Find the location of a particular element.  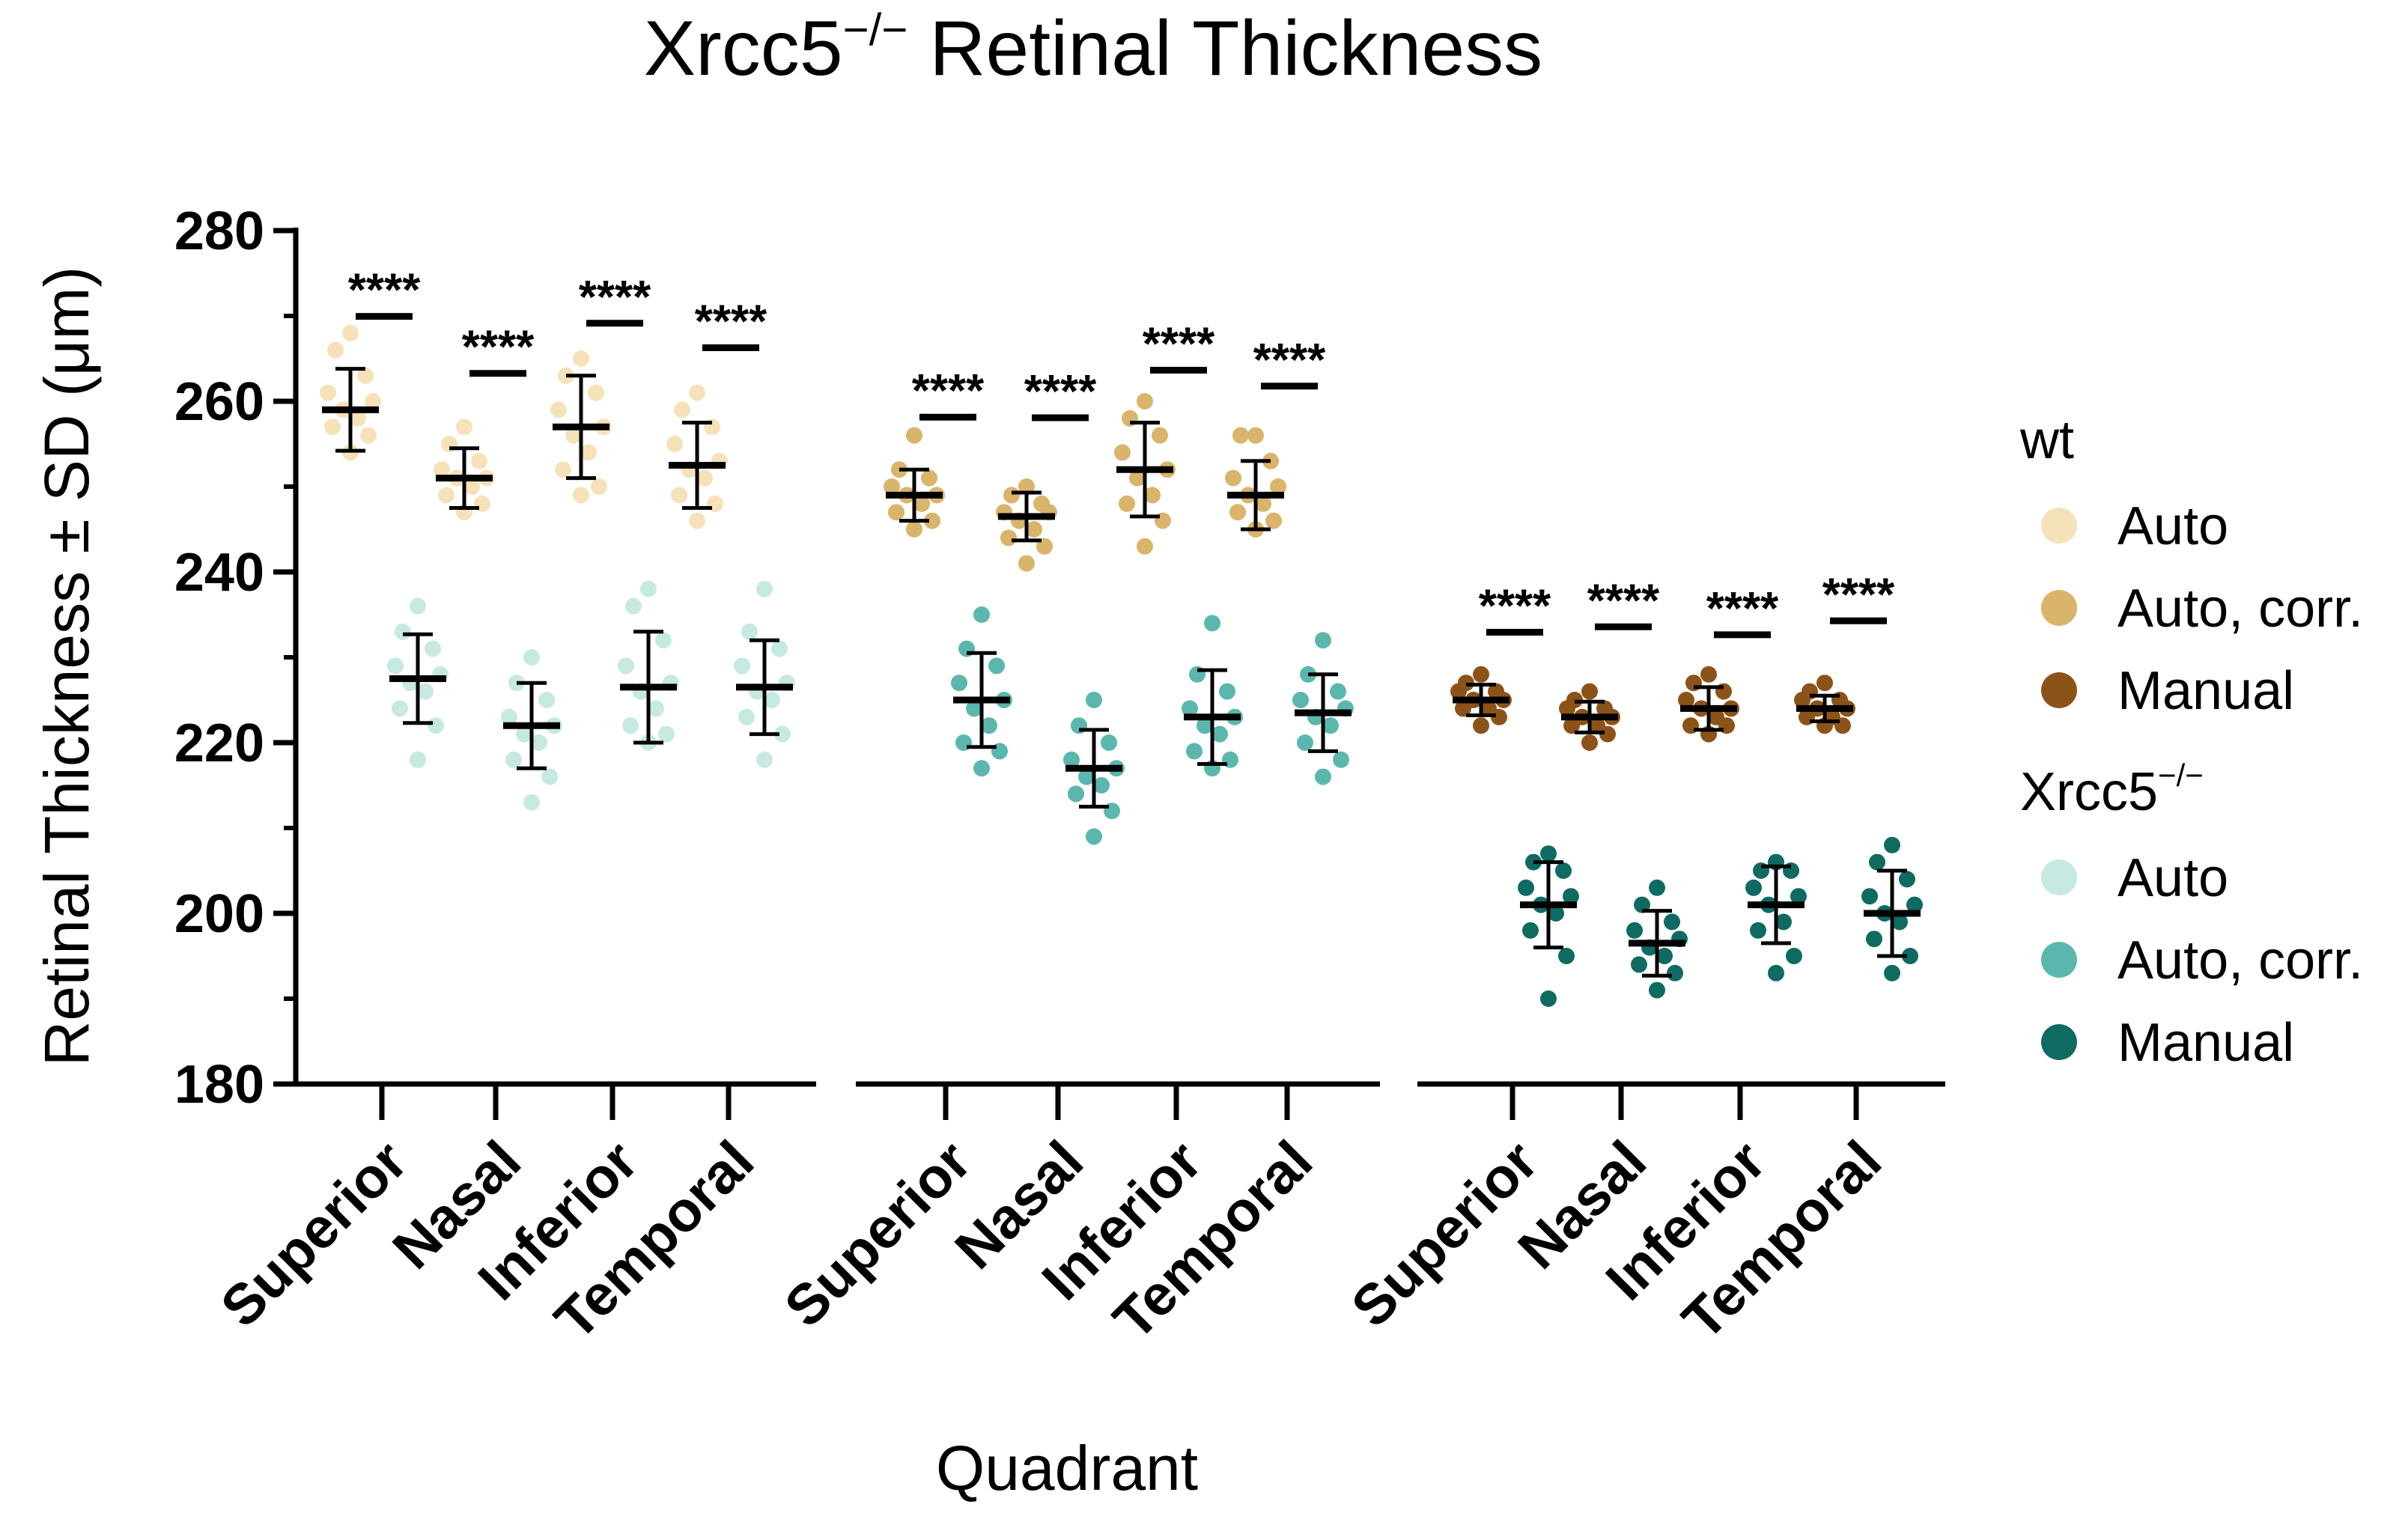

y-tick-label: 260 is located at coordinates (219, 402).